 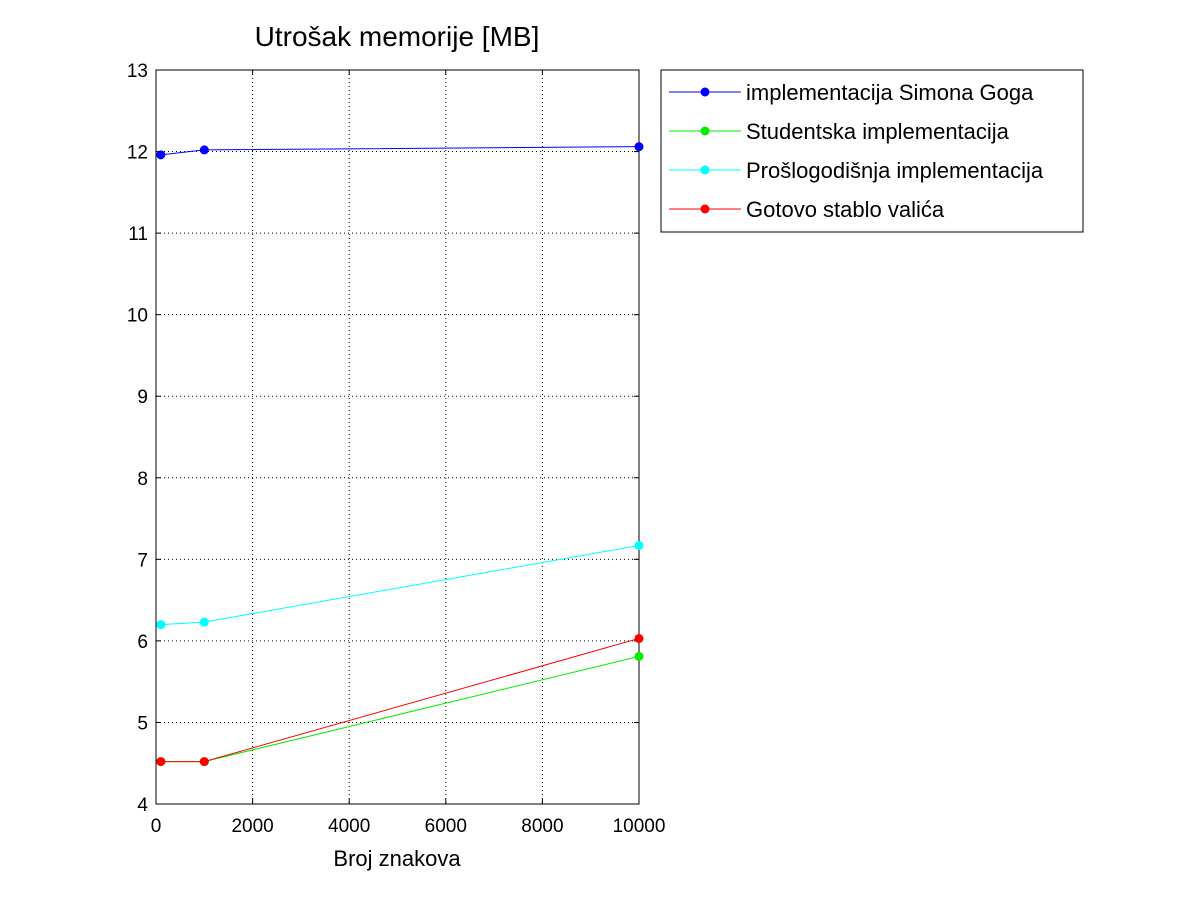 I want to click on legend-label: Gotovo stablo valića, so click(x=845, y=209).